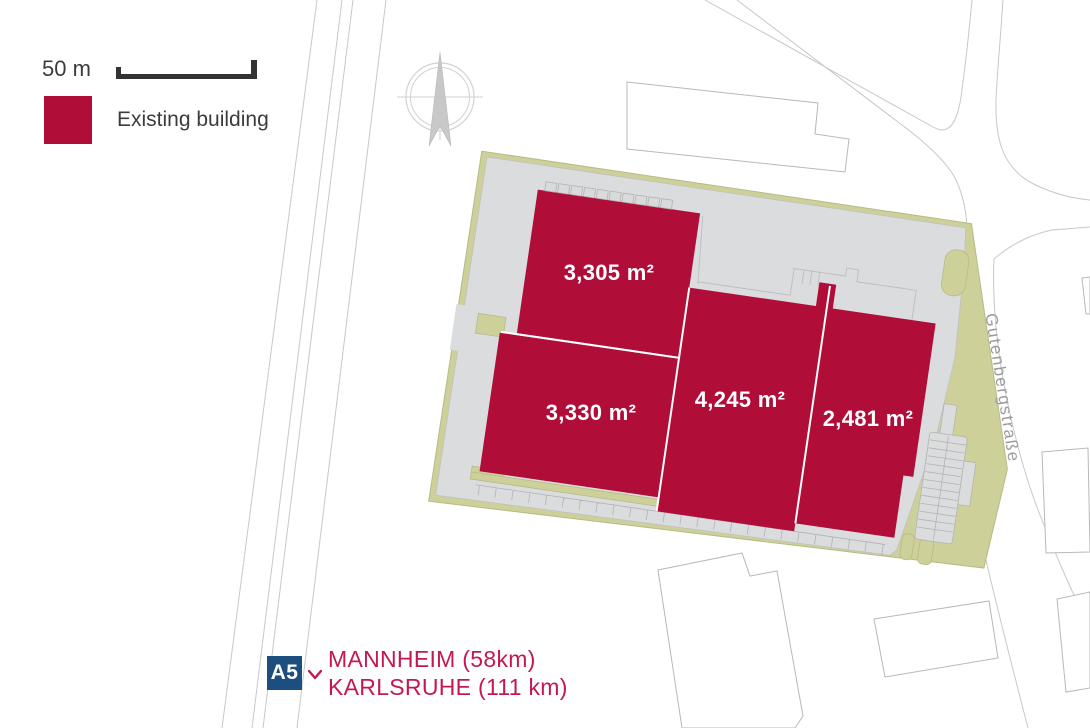  Describe the element at coordinates (284, 673) in the screenshot. I see `highway-badge-a5: A5` at that location.